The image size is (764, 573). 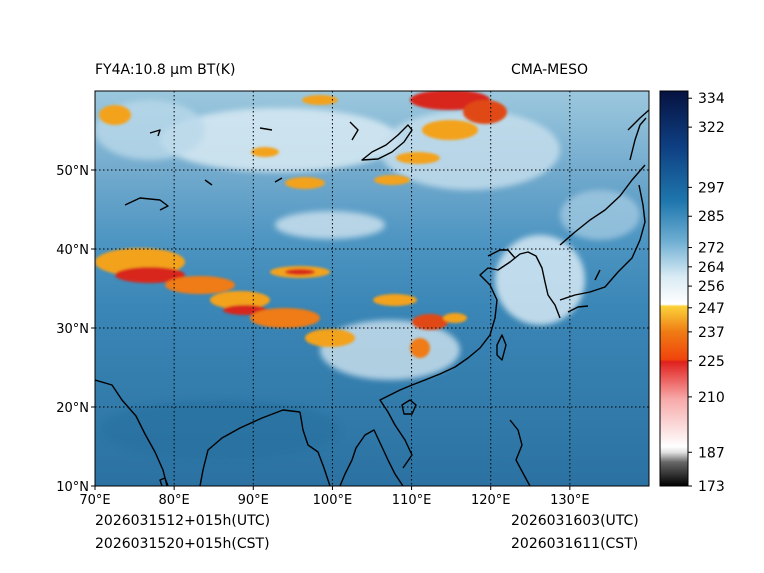 I want to click on colorbar-tick-label: 285, so click(x=711, y=217).